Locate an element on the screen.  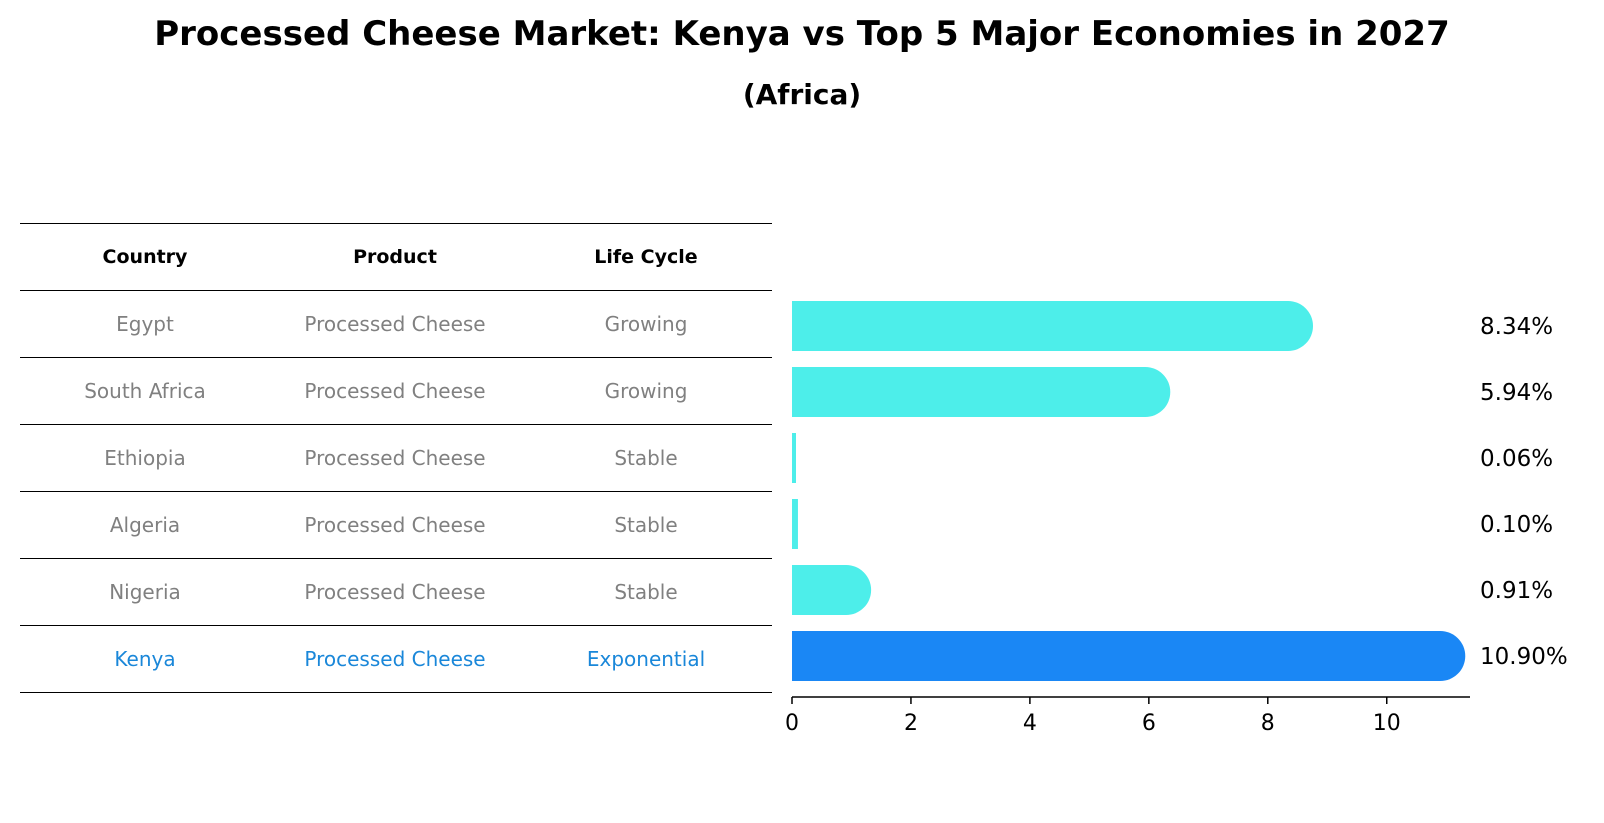
table-row: Egypt Processed Cheese Growing is located at coordinates (396, 323).